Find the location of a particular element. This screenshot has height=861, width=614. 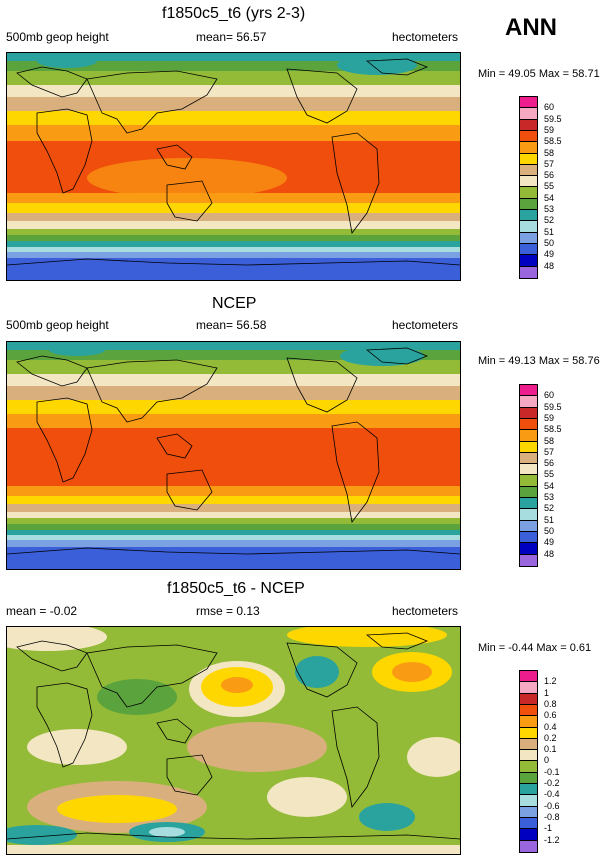

panel-1-colorbar: 60 59.5 59 58.5 58 57 56 55 54 53 52 51 50 49 48 is located at coordinates (549, 187).